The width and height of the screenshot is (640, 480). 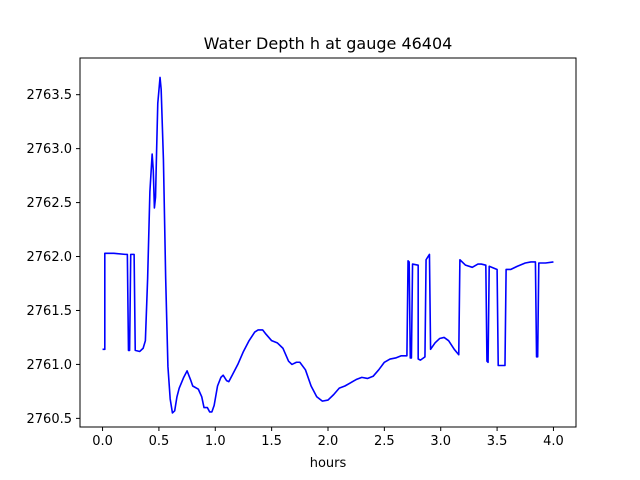 What do you see at coordinates (50, 311) in the screenshot?
I see `y-tick-label: 2761.5` at bounding box center [50, 311].